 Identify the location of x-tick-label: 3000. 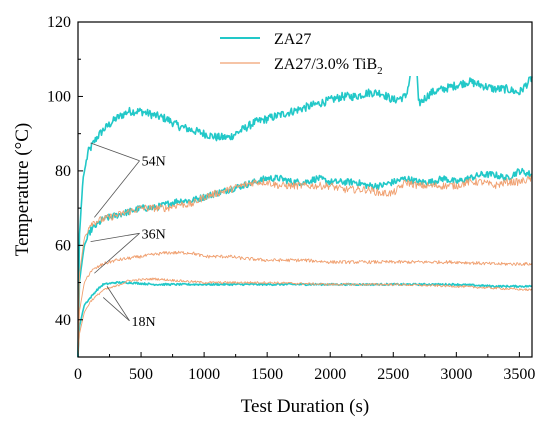
(456, 374).